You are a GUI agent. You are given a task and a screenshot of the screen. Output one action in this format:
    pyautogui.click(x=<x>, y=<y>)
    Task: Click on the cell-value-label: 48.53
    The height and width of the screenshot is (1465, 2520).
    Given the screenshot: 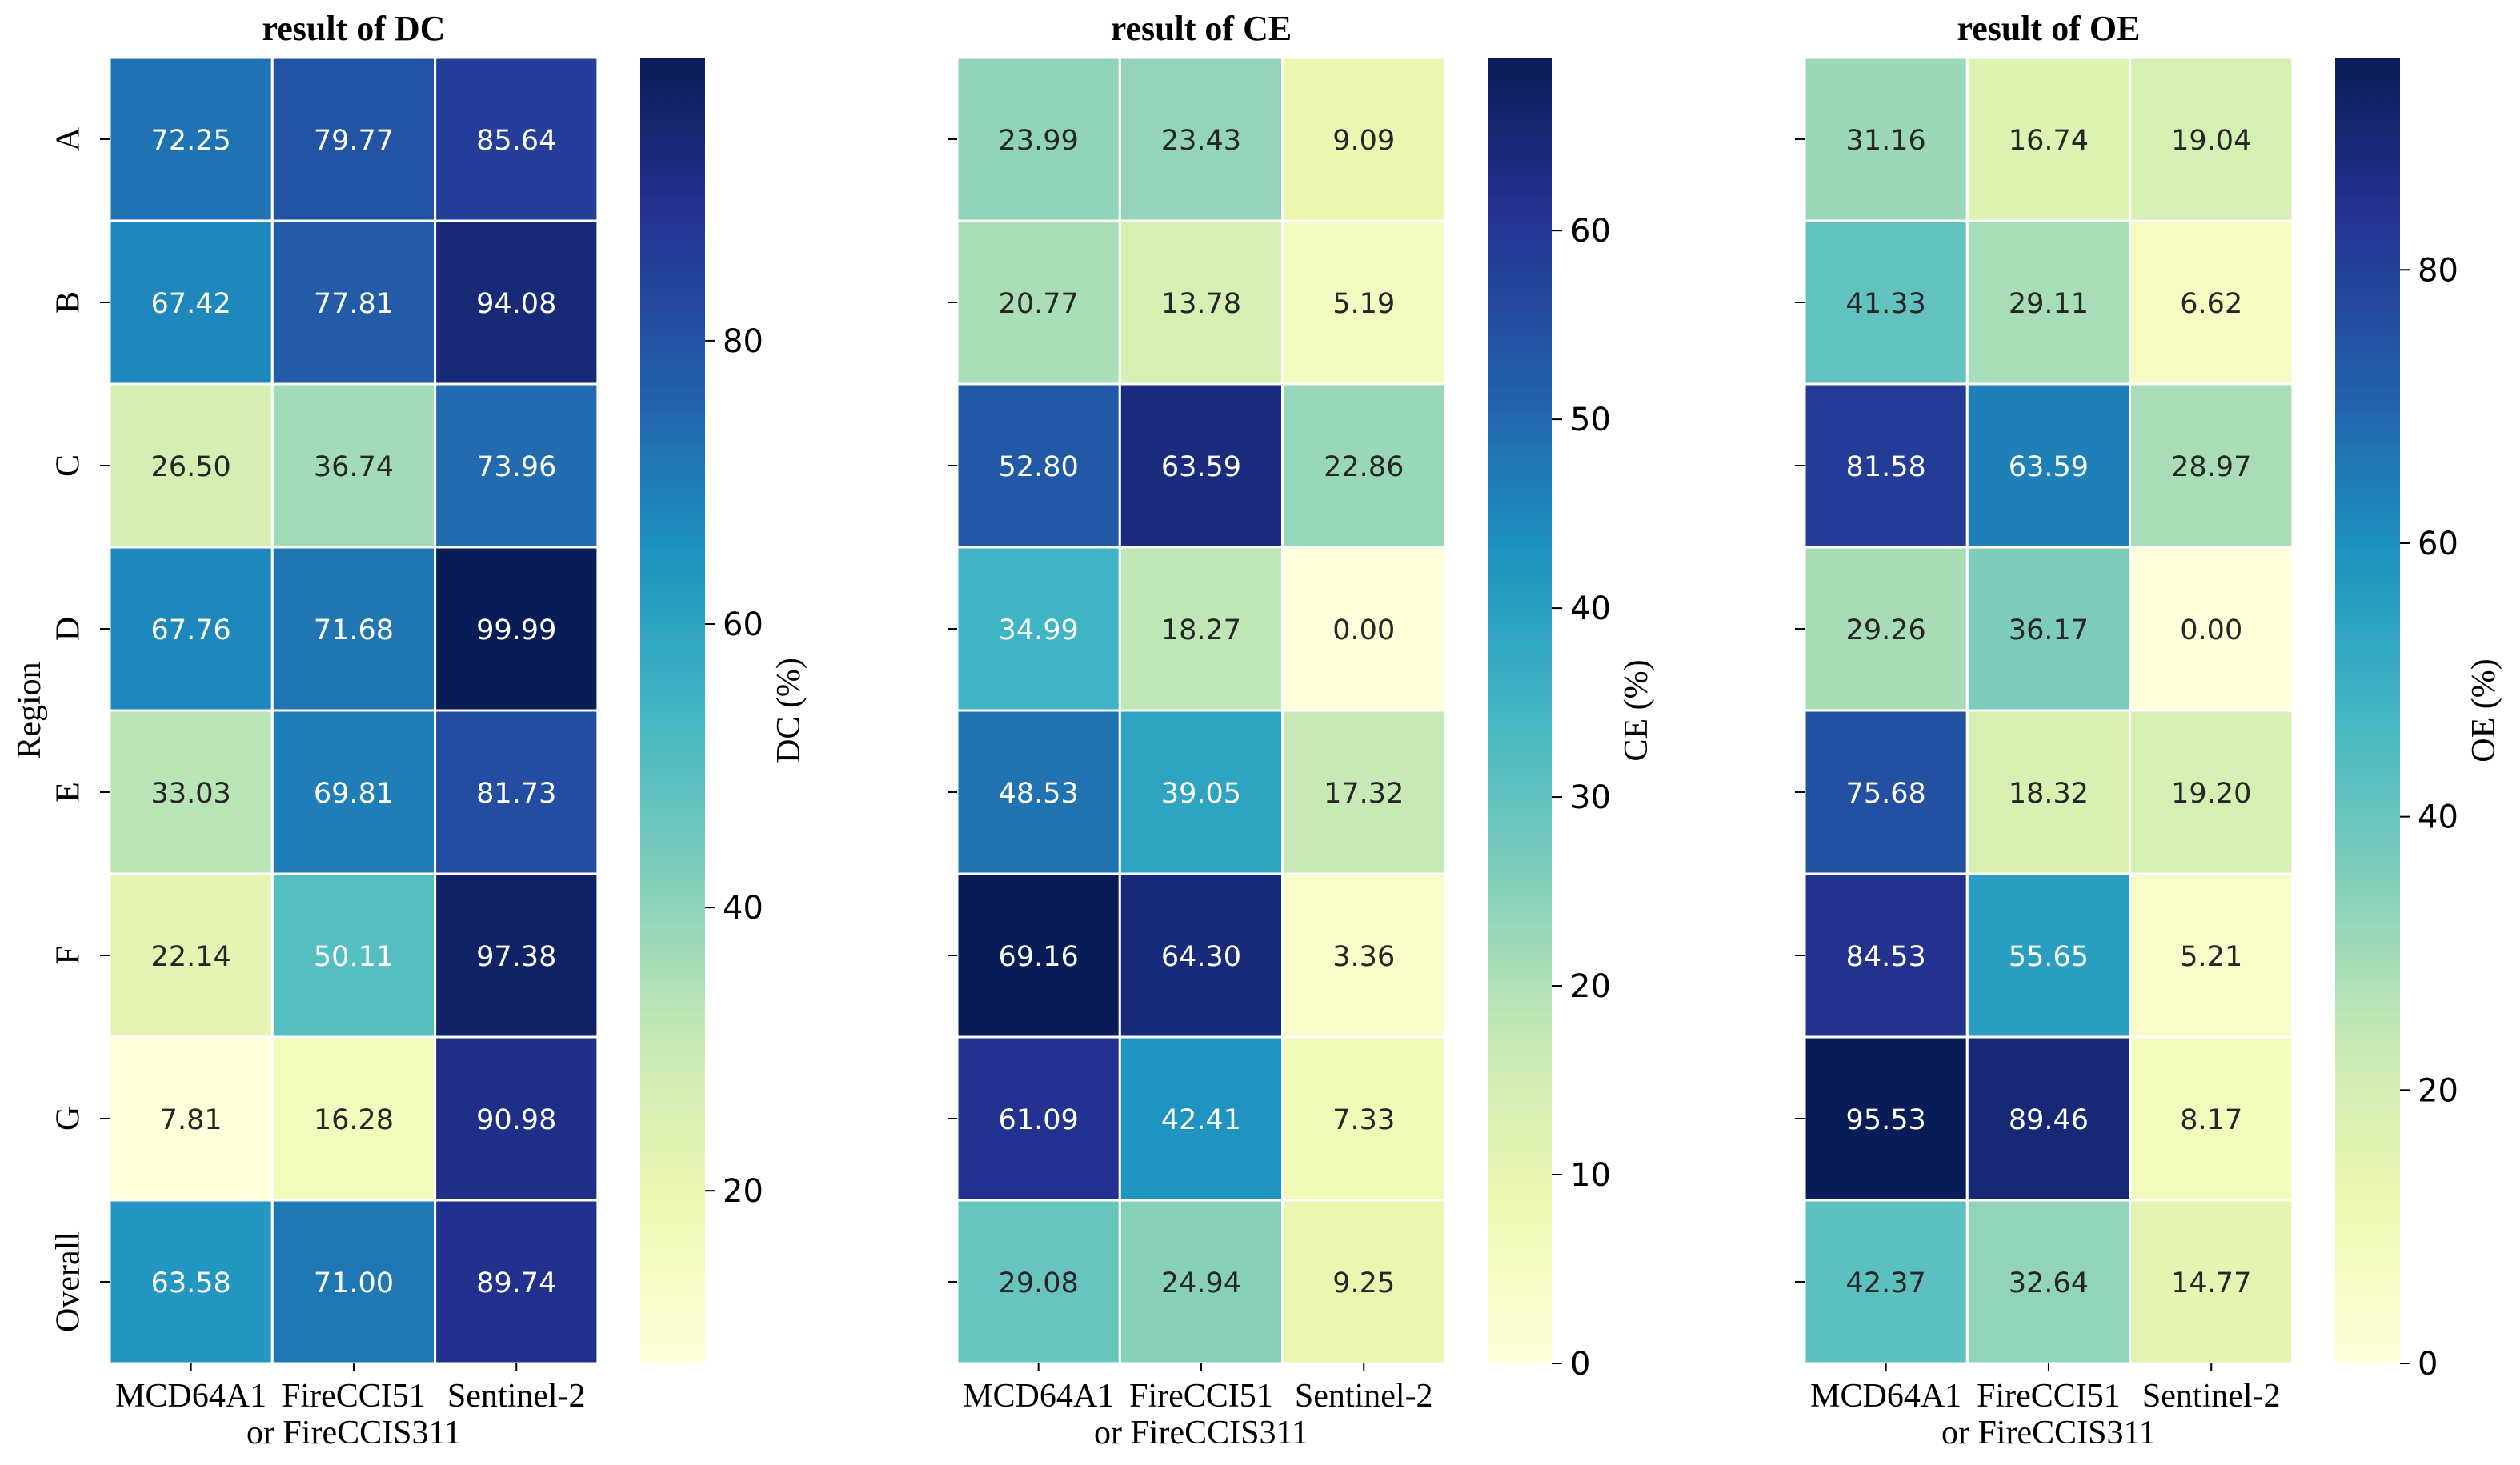 What is the action you would take?
    pyautogui.click(x=1039, y=794)
    